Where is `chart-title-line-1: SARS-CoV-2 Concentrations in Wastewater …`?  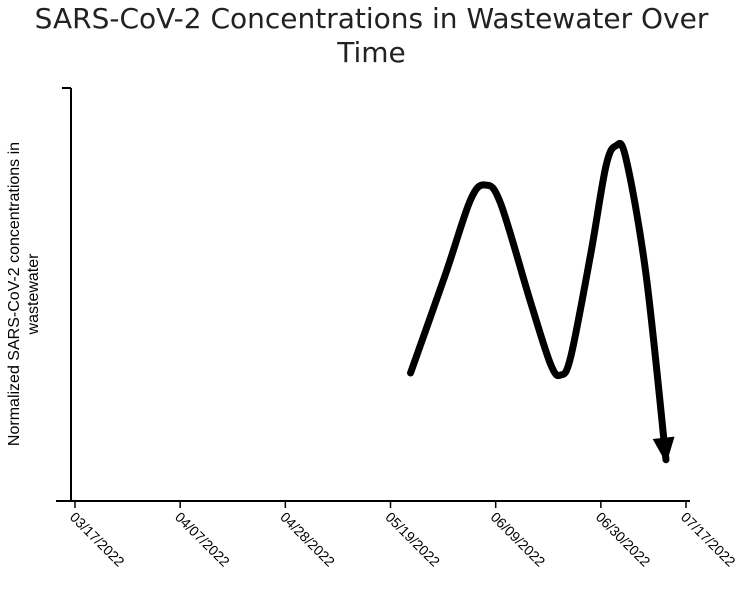 chart-title-line-1: SARS-CoV-2 Concentrations in Wastewater … is located at coordinates (371, 18).